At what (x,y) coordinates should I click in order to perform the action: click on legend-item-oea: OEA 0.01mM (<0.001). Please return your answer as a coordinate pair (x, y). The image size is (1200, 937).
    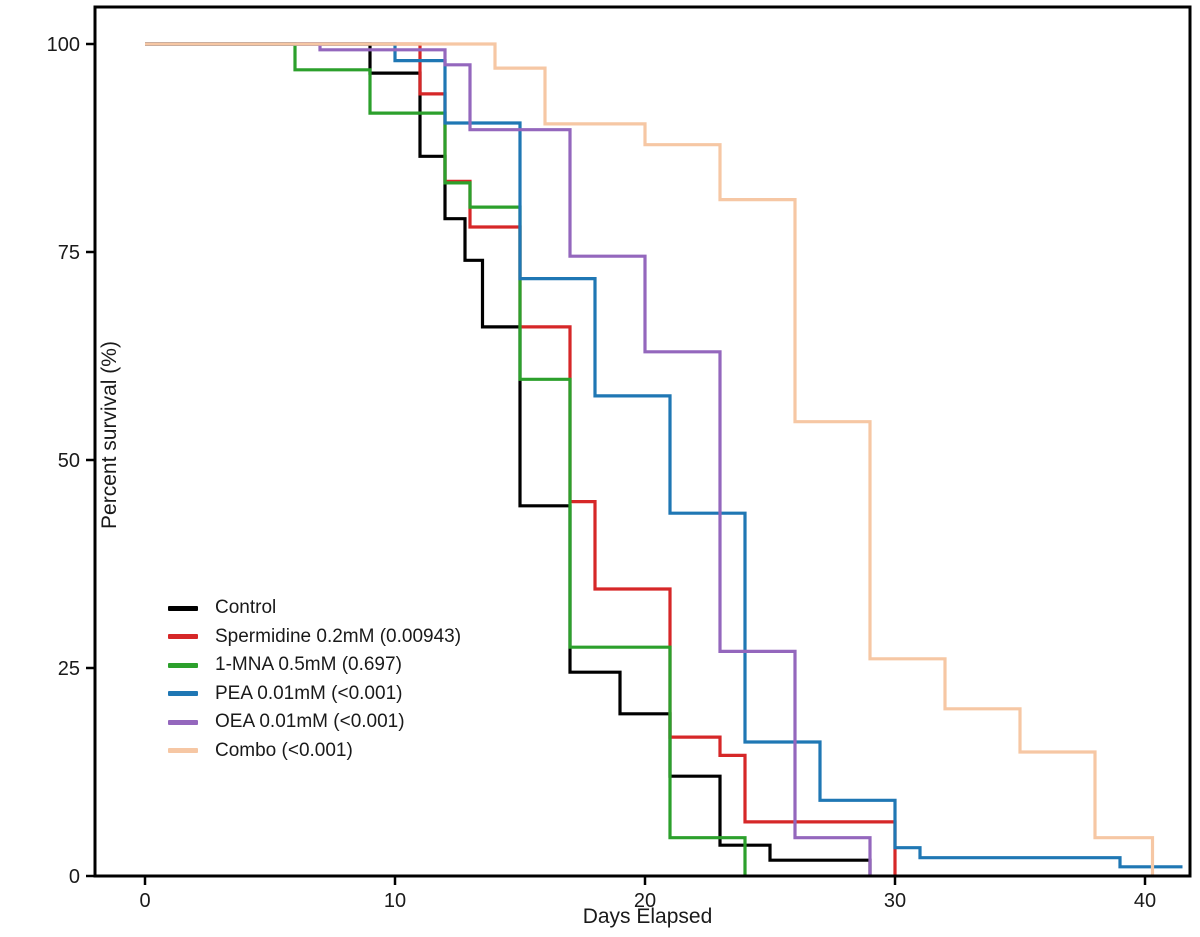
    Looking at the image, I should click on (314, 722).